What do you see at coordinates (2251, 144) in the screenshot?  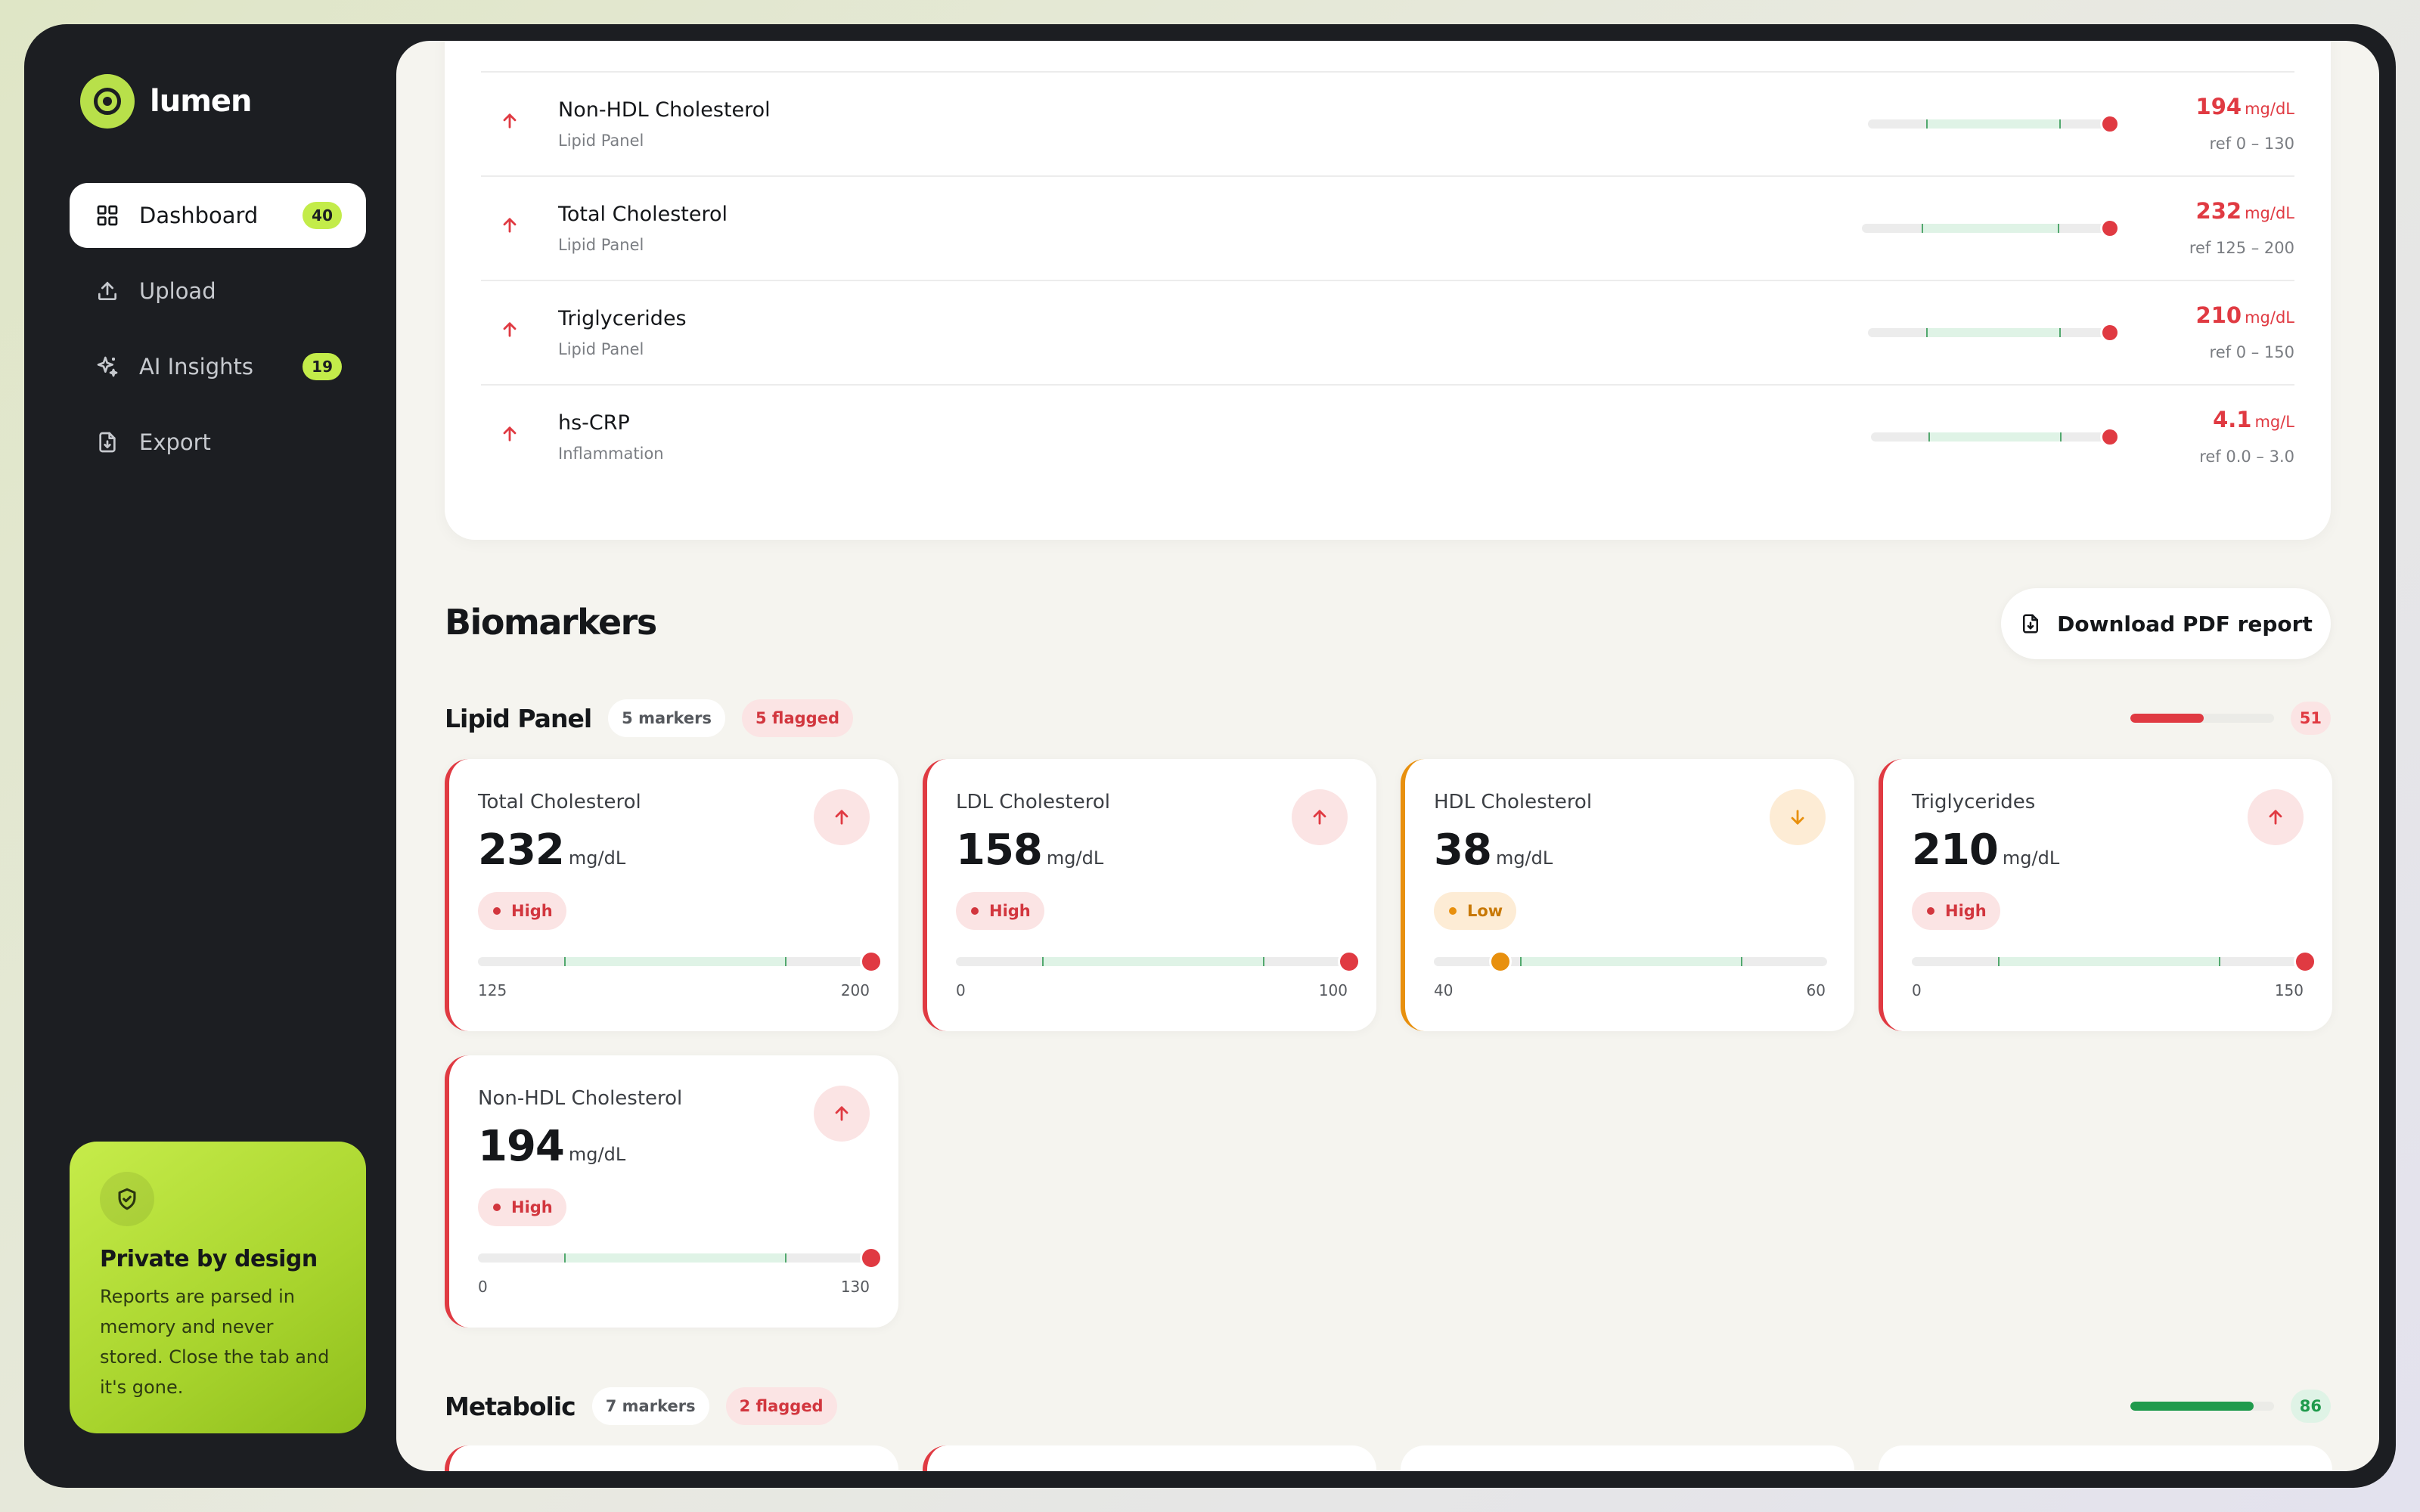 I see `reference-range: ref 0 – 130` at bounding box center [2251, 144].